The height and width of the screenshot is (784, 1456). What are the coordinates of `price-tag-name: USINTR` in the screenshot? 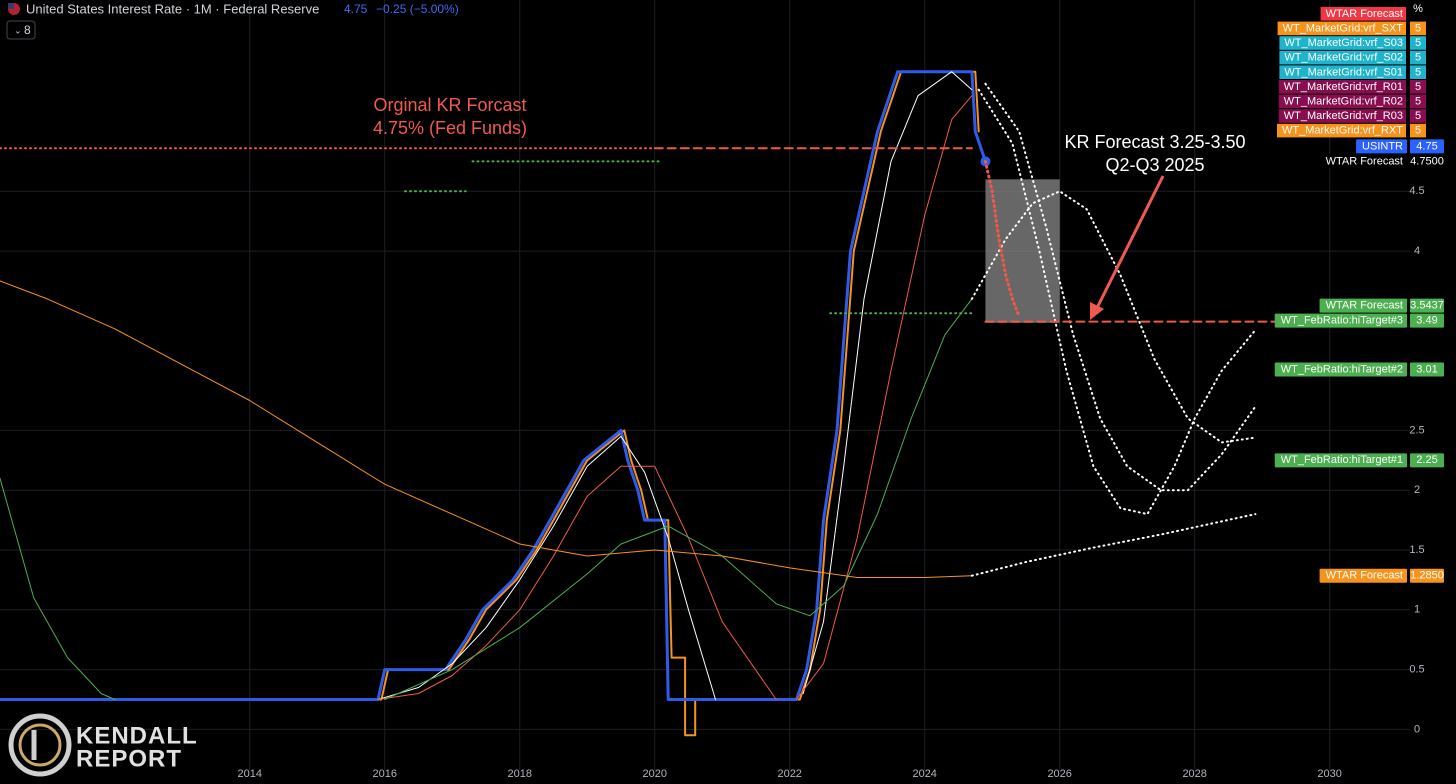 It's located at (1382, 146).